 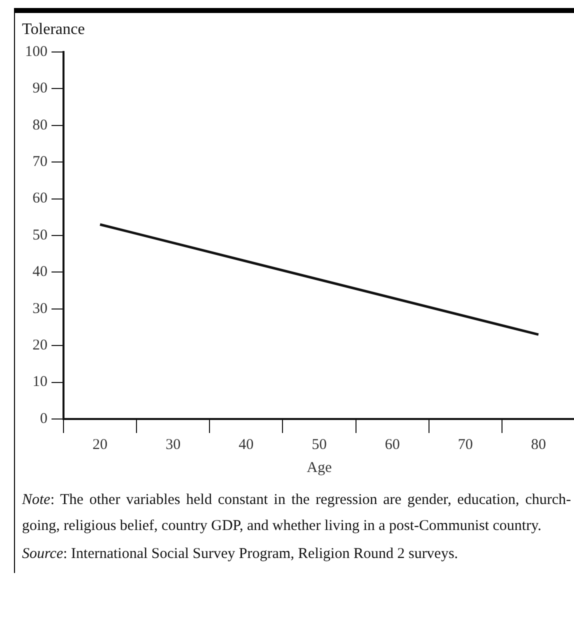 I want to click on x-tick-label: 30, so click(x=173, y=444).